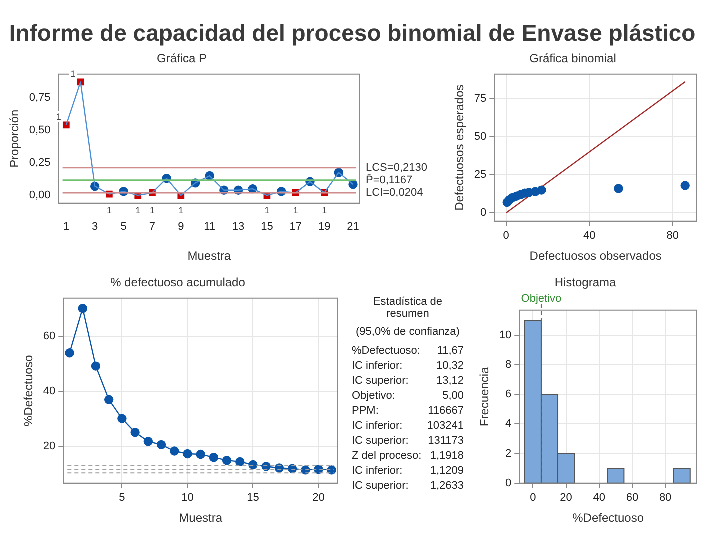 The width and height of the screenshot is (705, 534). I want to click on text: PPM:, so click(365, 411).